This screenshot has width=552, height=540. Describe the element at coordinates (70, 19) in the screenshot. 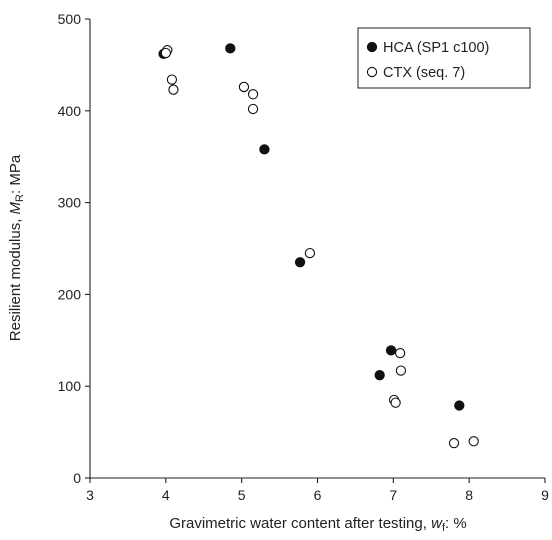

I see `y-tick-label: 500` at that location.